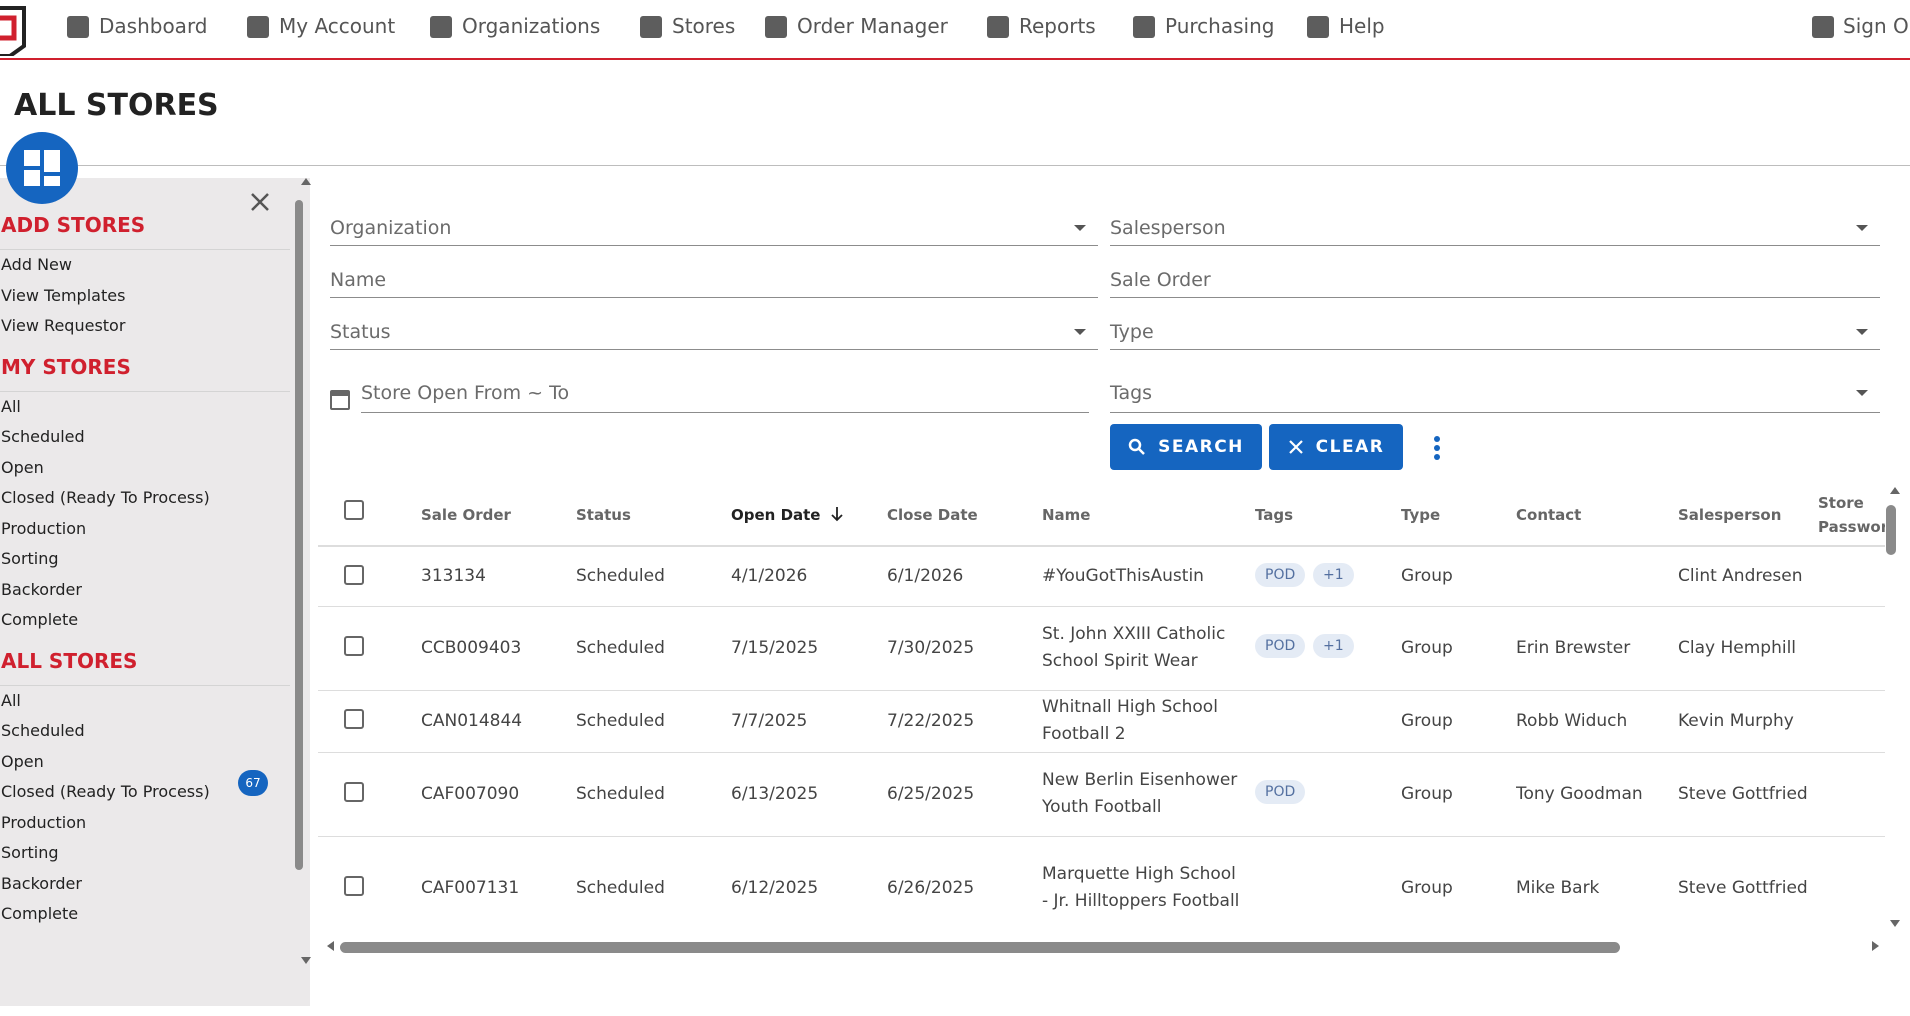  I want to click on badge: 67, so click(253, 783).